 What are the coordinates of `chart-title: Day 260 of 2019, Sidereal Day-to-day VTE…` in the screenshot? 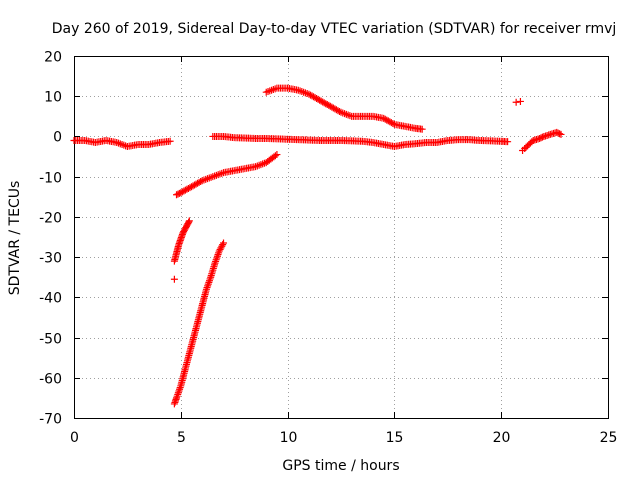 It's located at (334, 29).